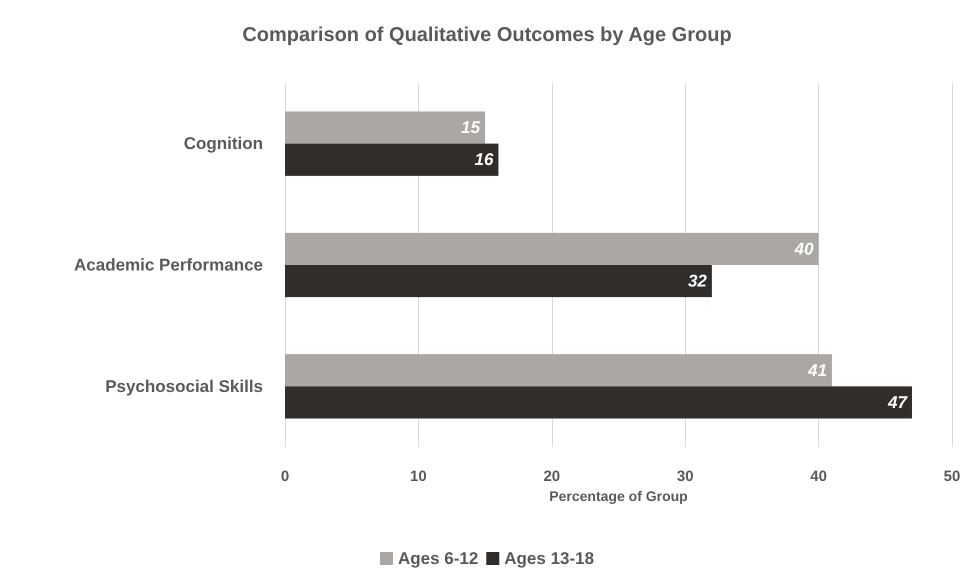  Describe the element at coordinates (698, 281) in the screenshot. I see `data-label: 32` at that location.